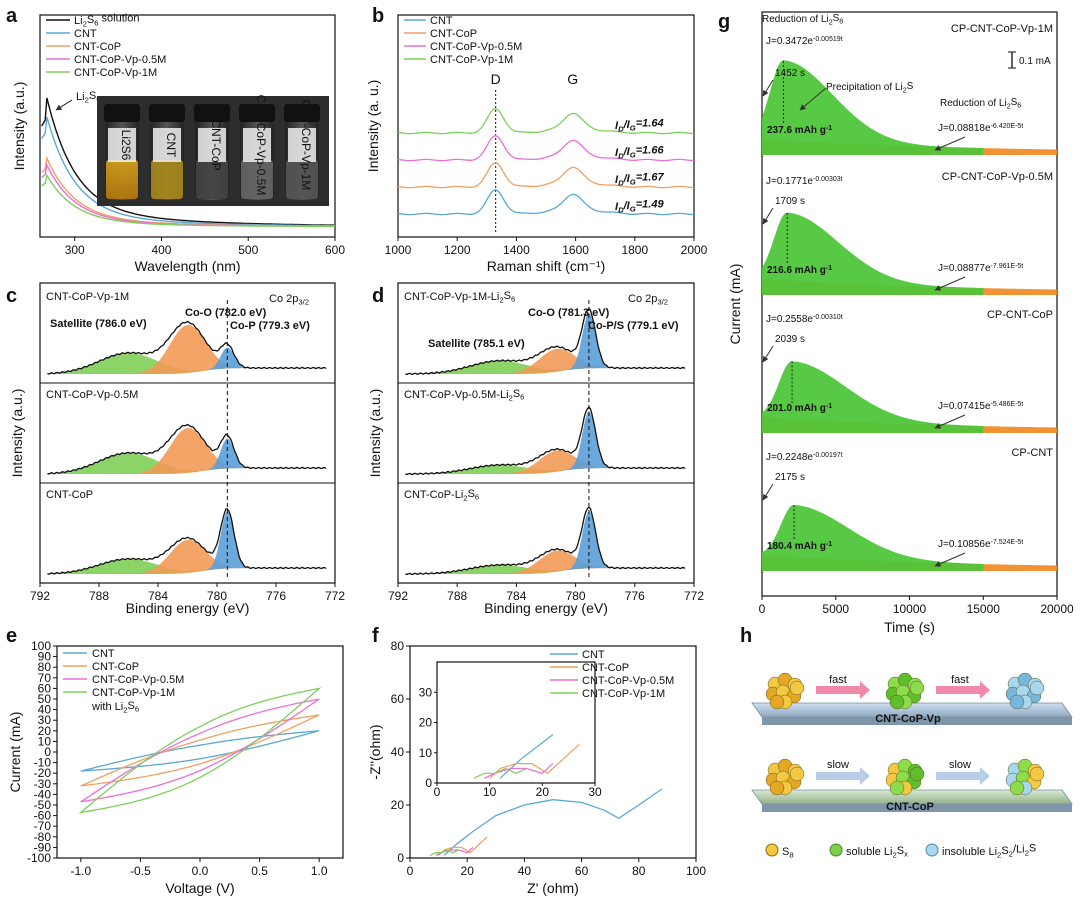  Describe the element at coordinates (426, 753) in the screenshot. I see `y-tick-label: 10` at that location.